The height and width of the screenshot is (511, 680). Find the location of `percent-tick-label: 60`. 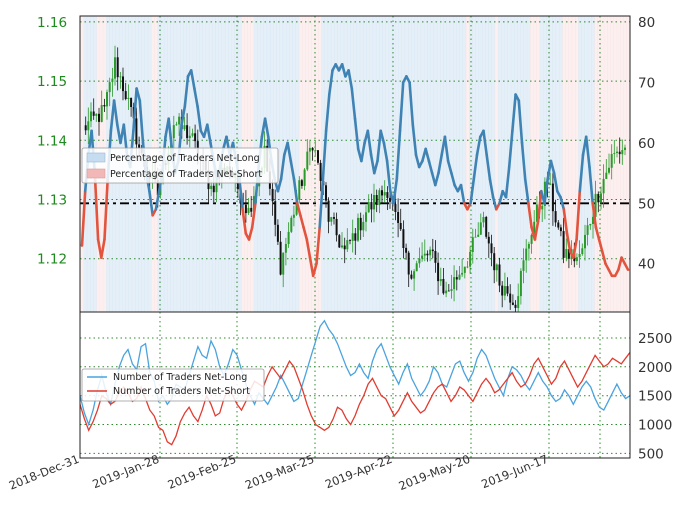

percent-tick-label: 60 is located at coordinates (646, 144).